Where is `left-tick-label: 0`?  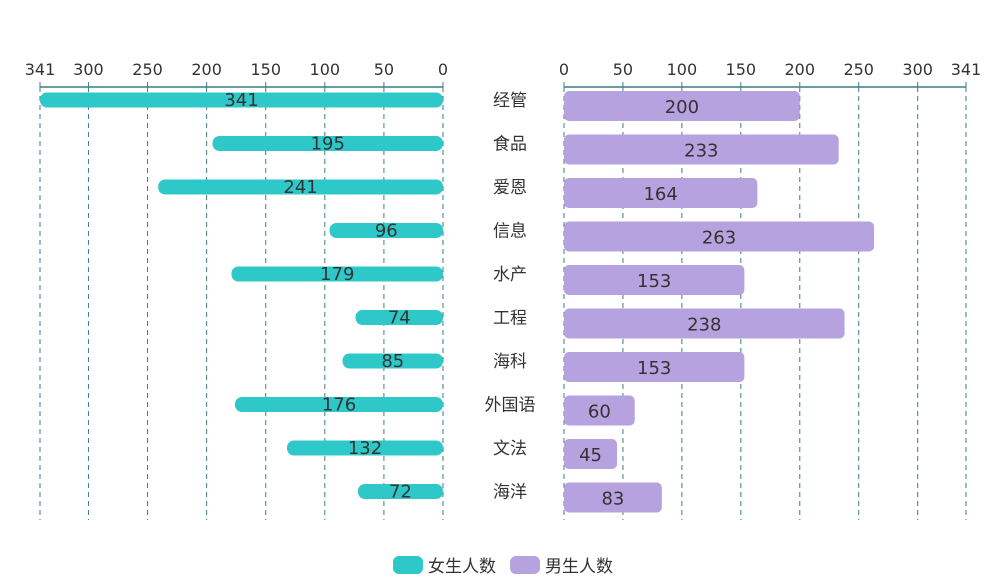 left-tick-label: 0 is located at coordinates (443, 69).